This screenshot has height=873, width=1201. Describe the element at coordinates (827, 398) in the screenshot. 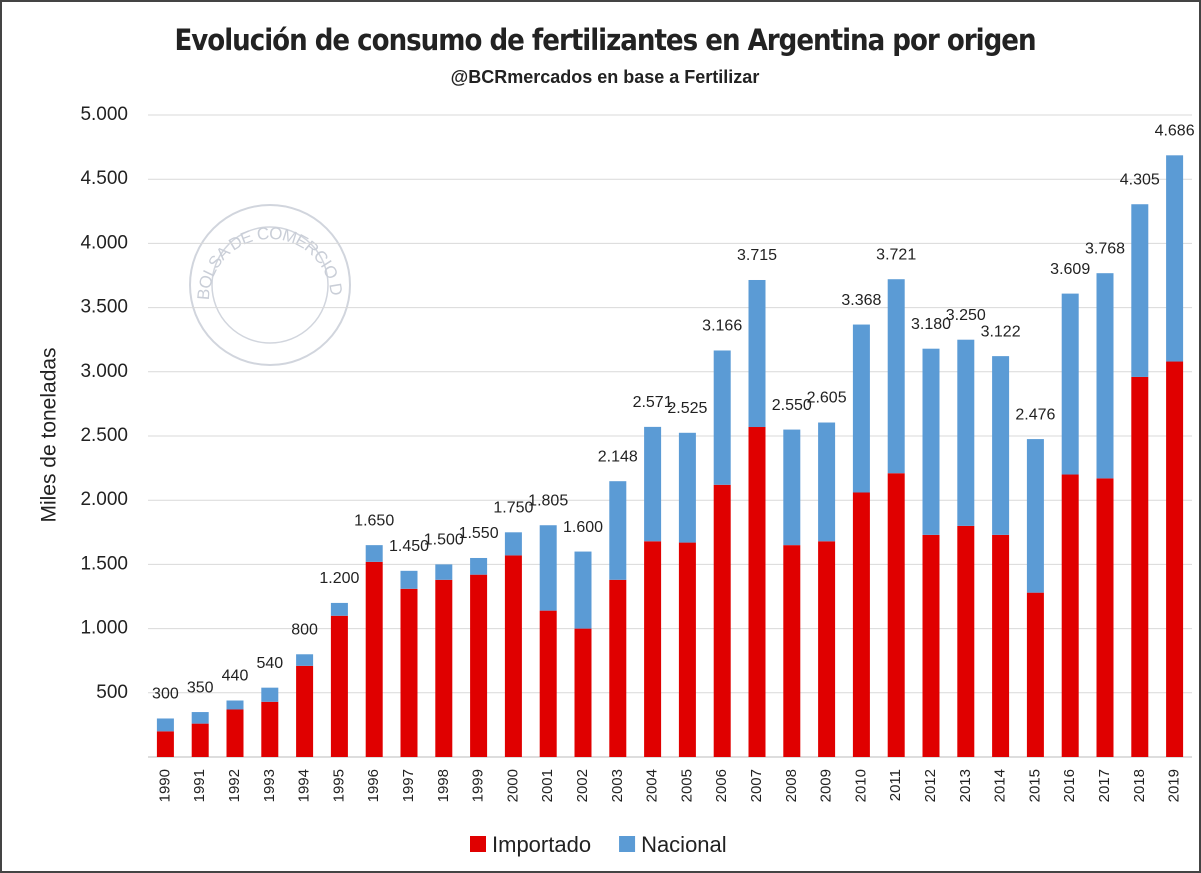

I see `total-label: 2.605` at that location.